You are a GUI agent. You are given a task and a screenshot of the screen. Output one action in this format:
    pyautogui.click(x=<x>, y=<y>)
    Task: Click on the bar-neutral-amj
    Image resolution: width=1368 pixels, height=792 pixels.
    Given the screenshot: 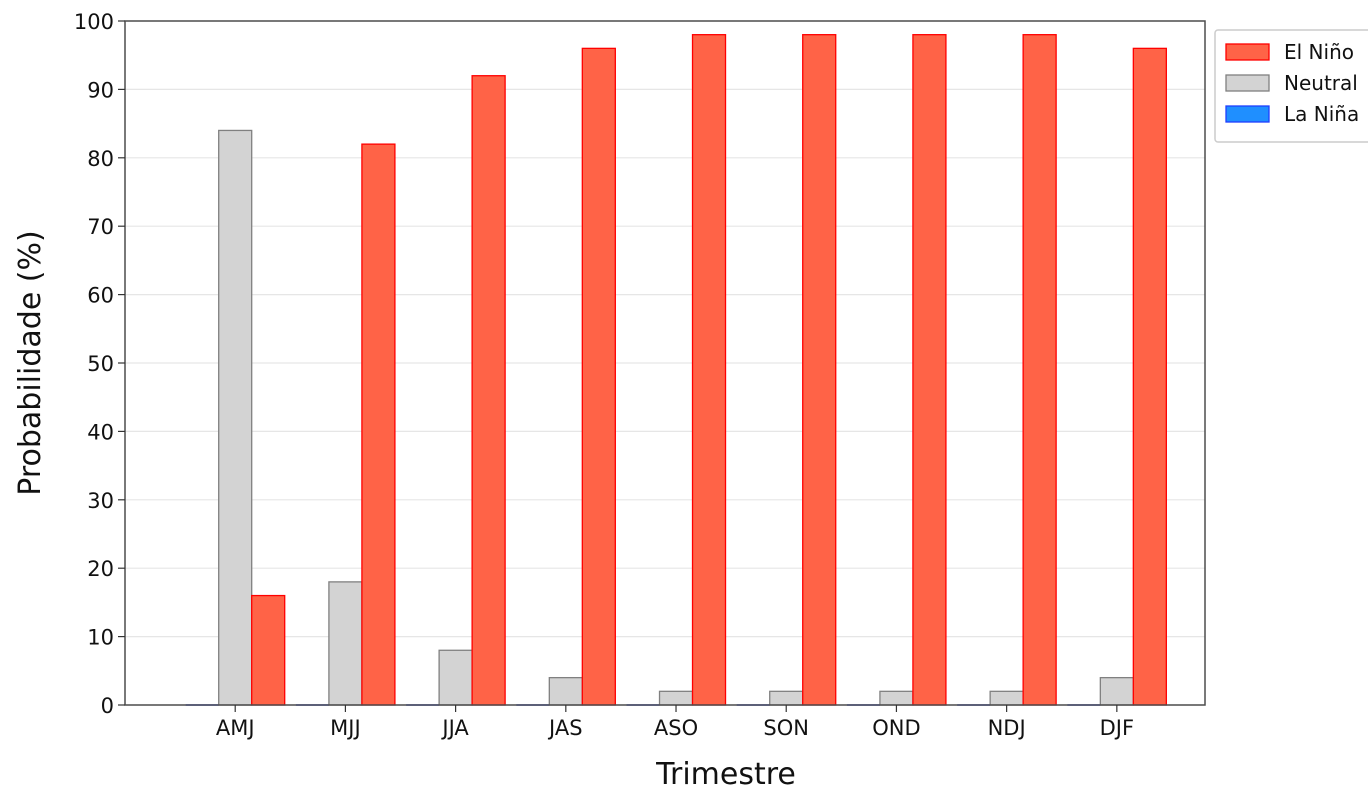 What is the action you would take?
    pyautogui.click(x=235, y=417)
    